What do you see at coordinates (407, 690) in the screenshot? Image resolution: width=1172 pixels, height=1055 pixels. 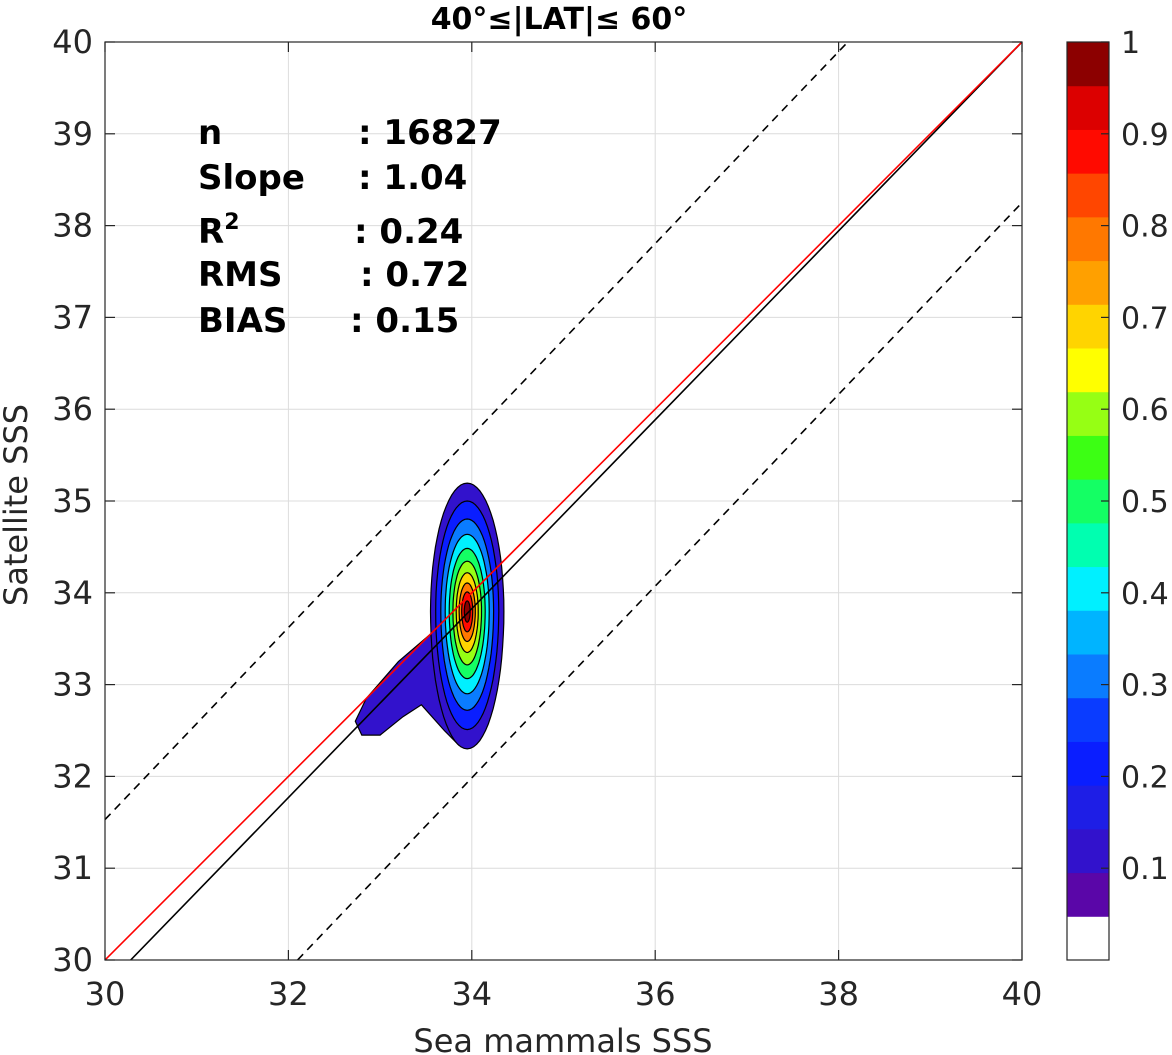 I see `density-tail` at bounding box center [407, 690].